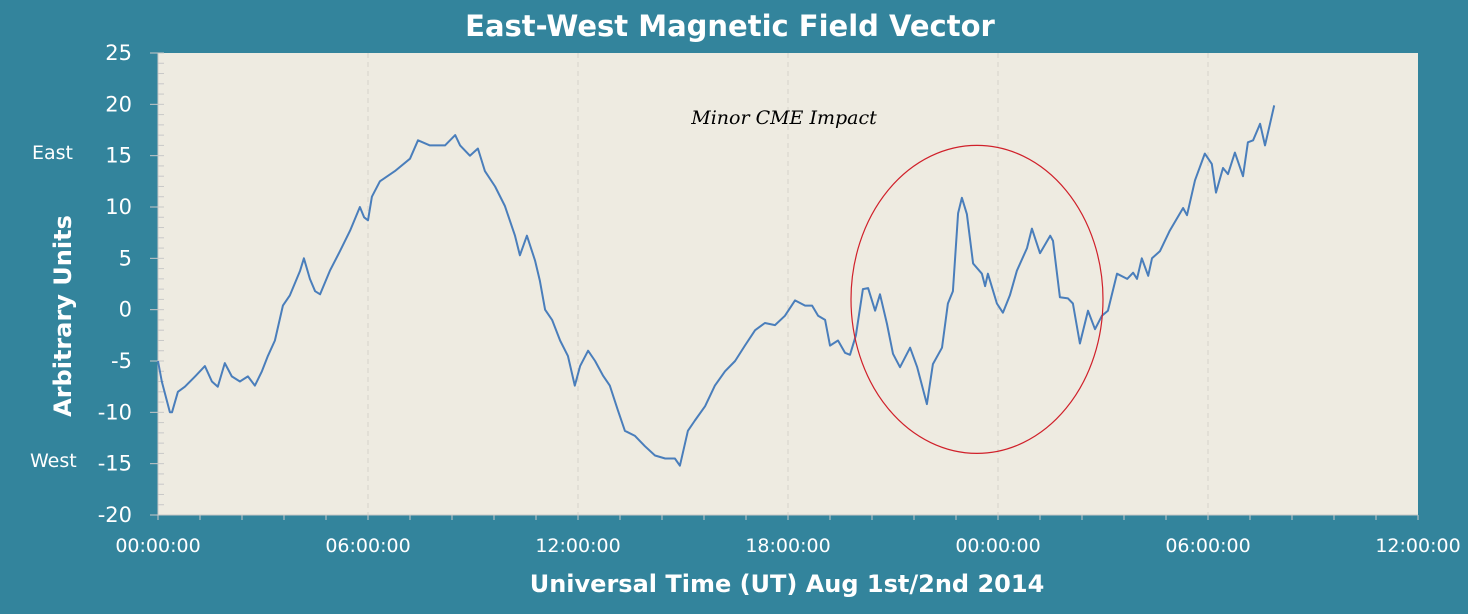  Describe the element at coordinates (118, 207) in the screenshot. I see `y-tick-label: 10` at that location.